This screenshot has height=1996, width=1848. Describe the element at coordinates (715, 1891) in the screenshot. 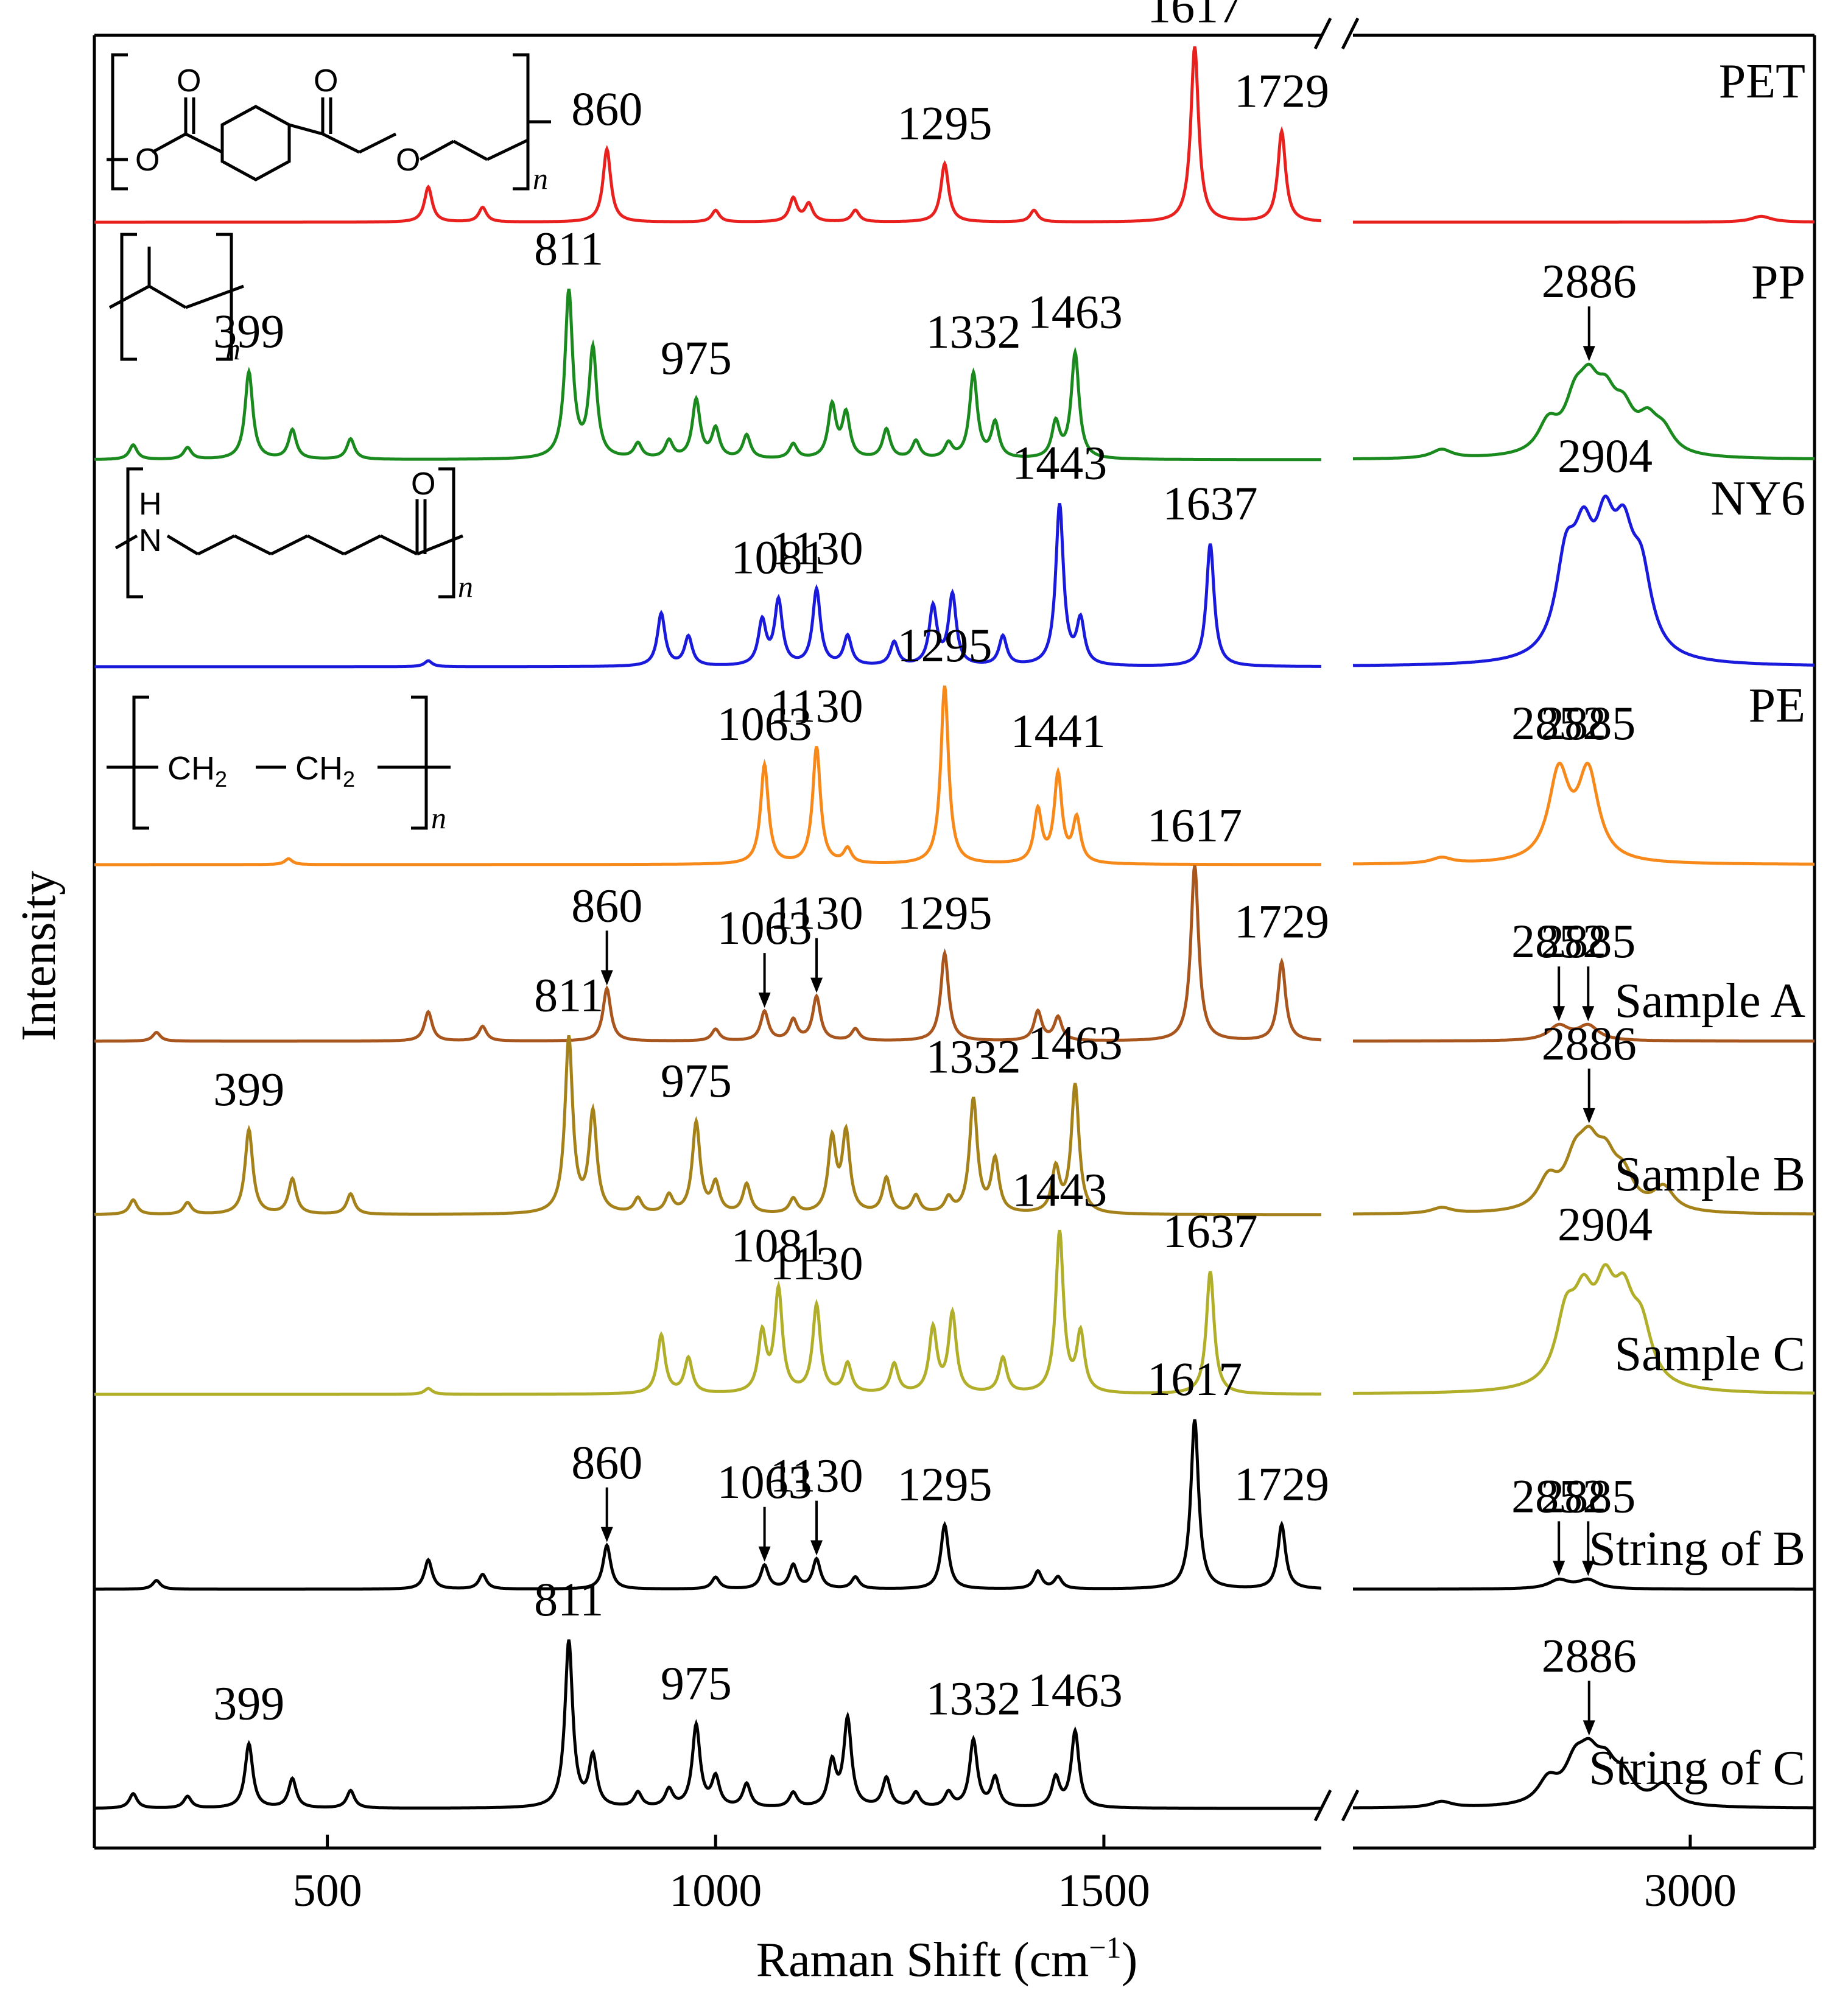

I see `x-tick-label: 1000` at that location.